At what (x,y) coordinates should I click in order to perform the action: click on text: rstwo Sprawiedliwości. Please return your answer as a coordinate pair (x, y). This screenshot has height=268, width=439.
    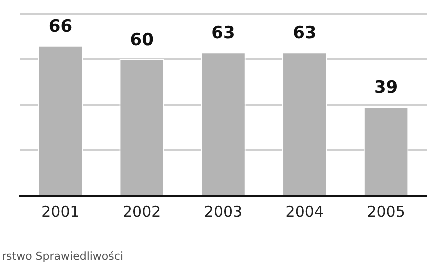
    Looking at the image, I should click on (63, 256).